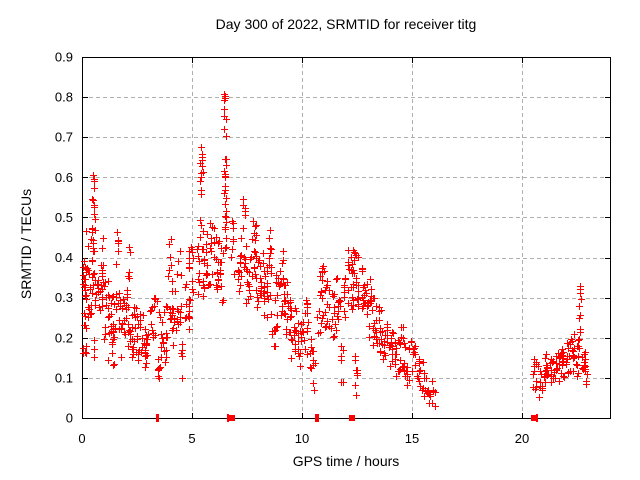  What do you see at coordinates (191, 438) in the screenshot?
I see `x-tick-label: 5` at bounding box center [191, 438].